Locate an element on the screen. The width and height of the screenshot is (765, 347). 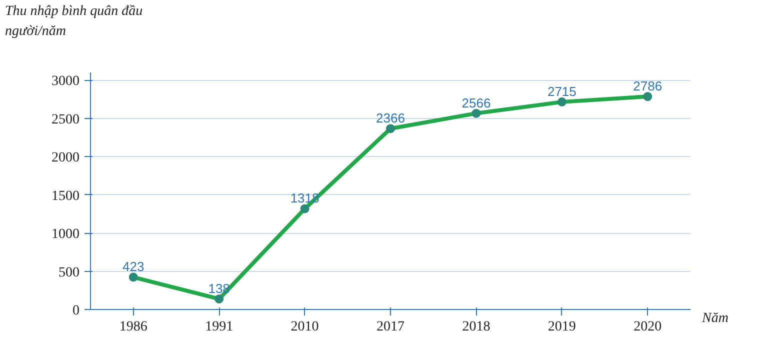
y-tick-label: 1500 is located at coordinates (66, 196).